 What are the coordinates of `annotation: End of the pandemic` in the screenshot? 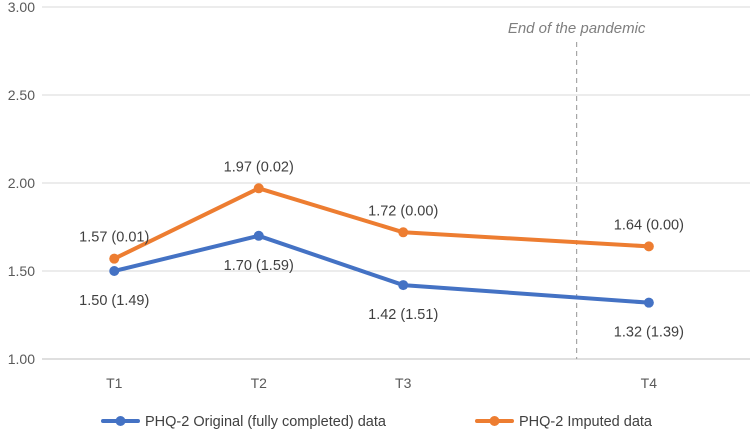 It's located at (577, 189).